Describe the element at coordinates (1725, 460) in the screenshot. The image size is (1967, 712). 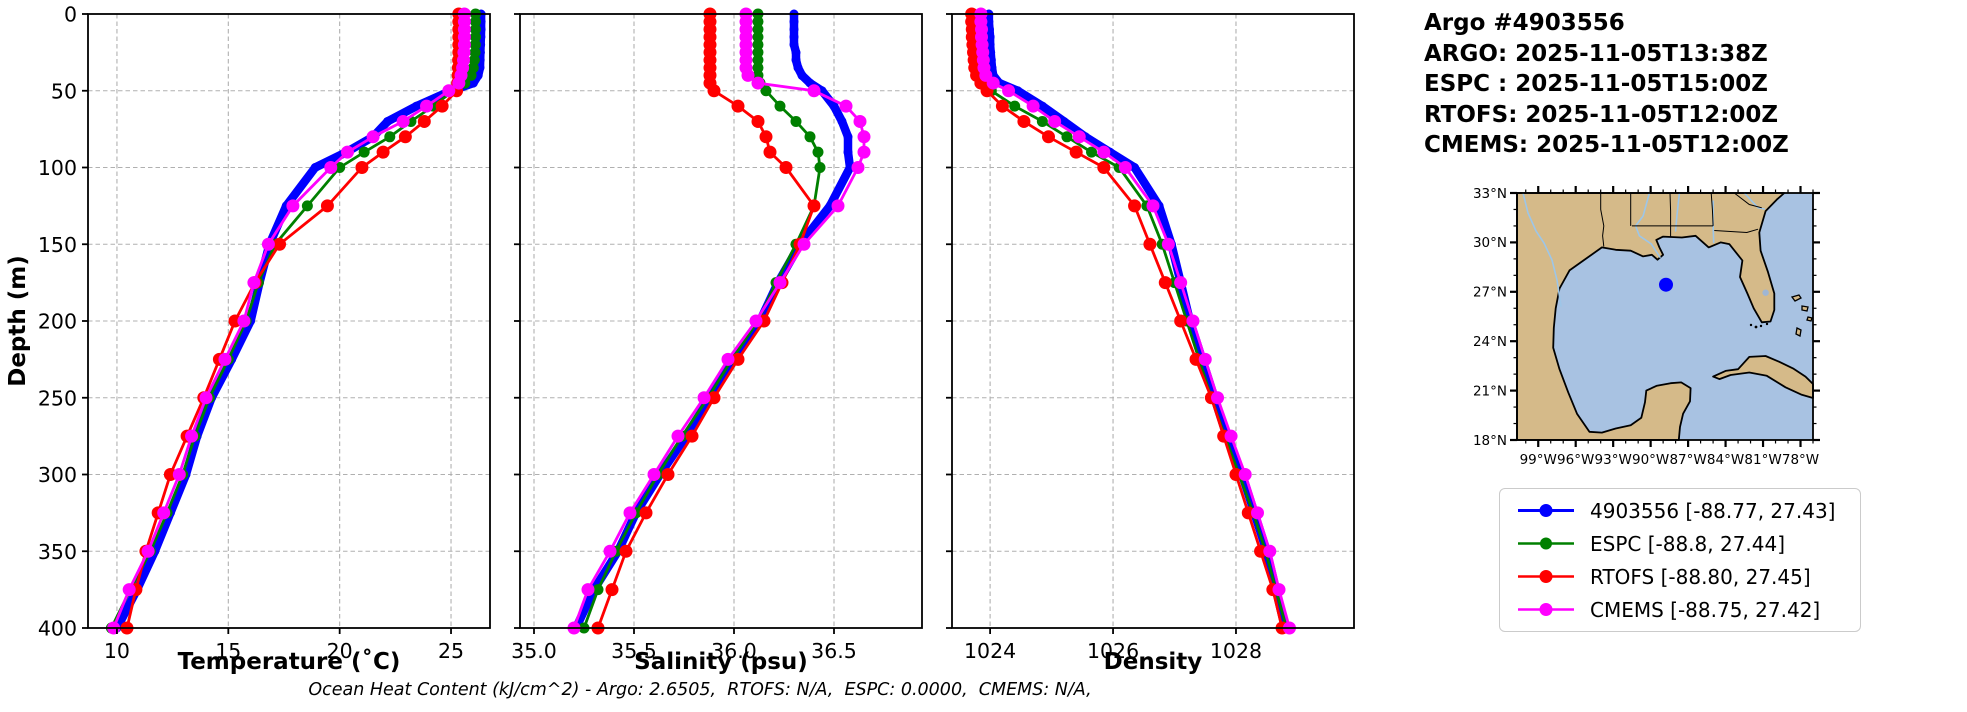
I see `map-lon-tick-label: 84°W` at that location.